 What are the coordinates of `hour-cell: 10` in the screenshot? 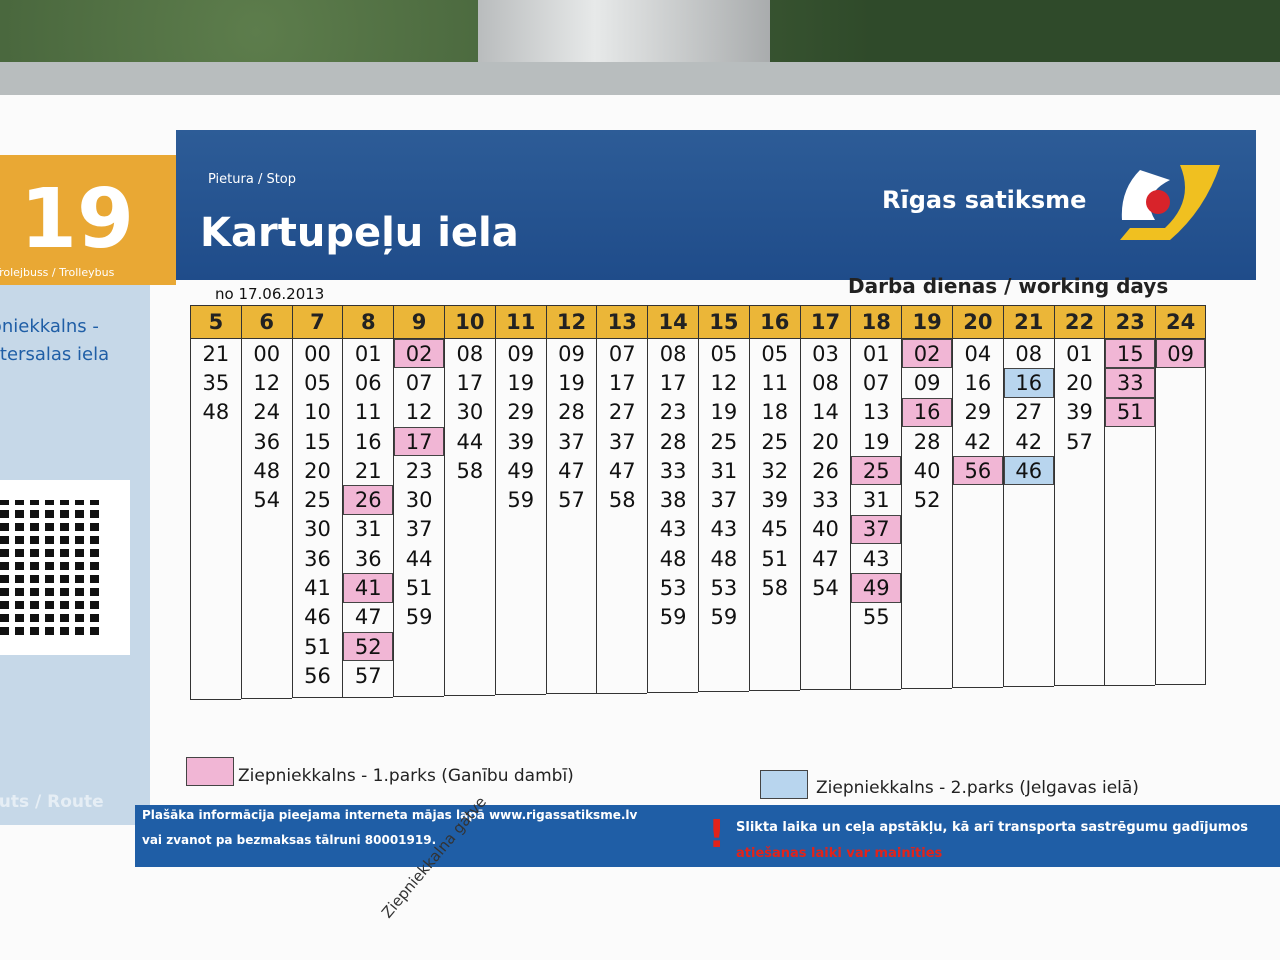 It's located at (470, 322).